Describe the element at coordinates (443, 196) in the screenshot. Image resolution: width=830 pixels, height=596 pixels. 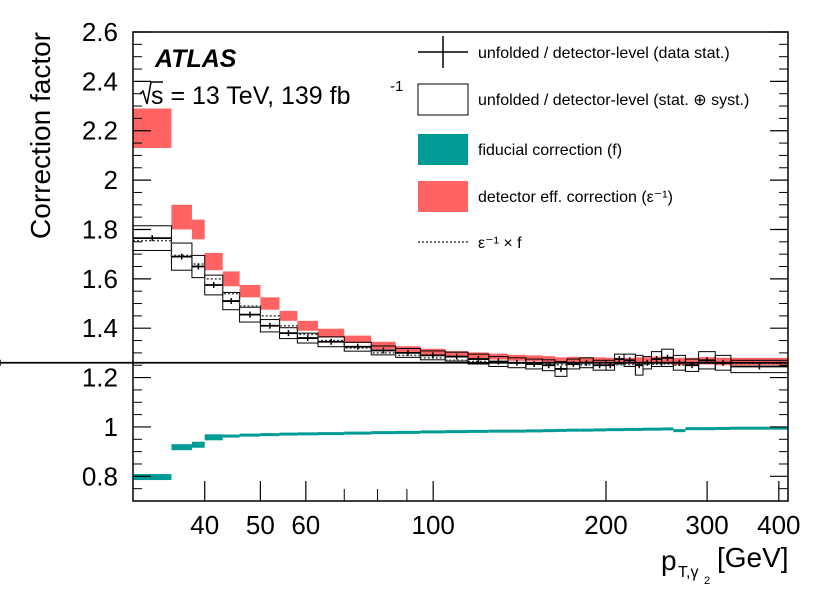
I see `legend-swatch-det-eff` at that location.